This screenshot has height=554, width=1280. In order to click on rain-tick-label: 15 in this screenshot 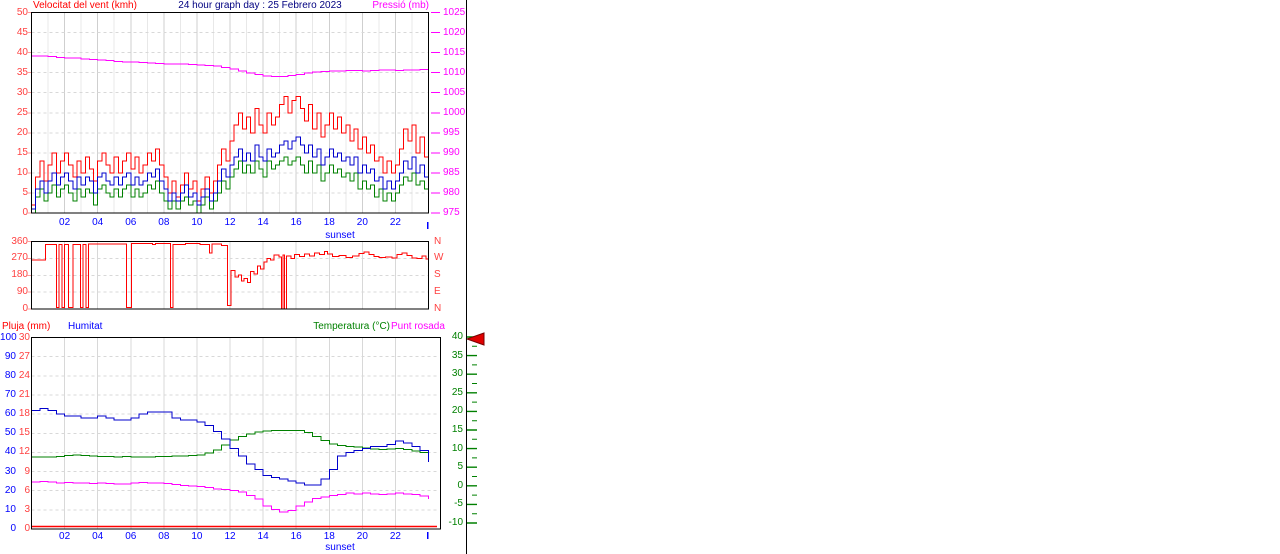, I will do `click(24, 433)`.